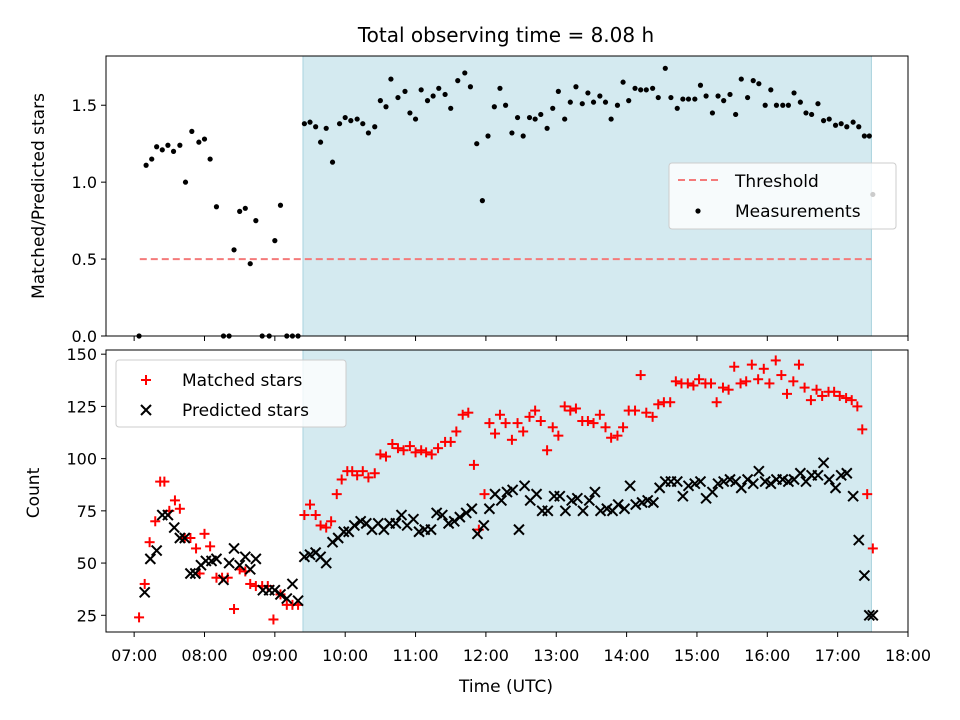 This screenshot has width=960, height=720. I want to click on top-legend-box, so click(782, 196).